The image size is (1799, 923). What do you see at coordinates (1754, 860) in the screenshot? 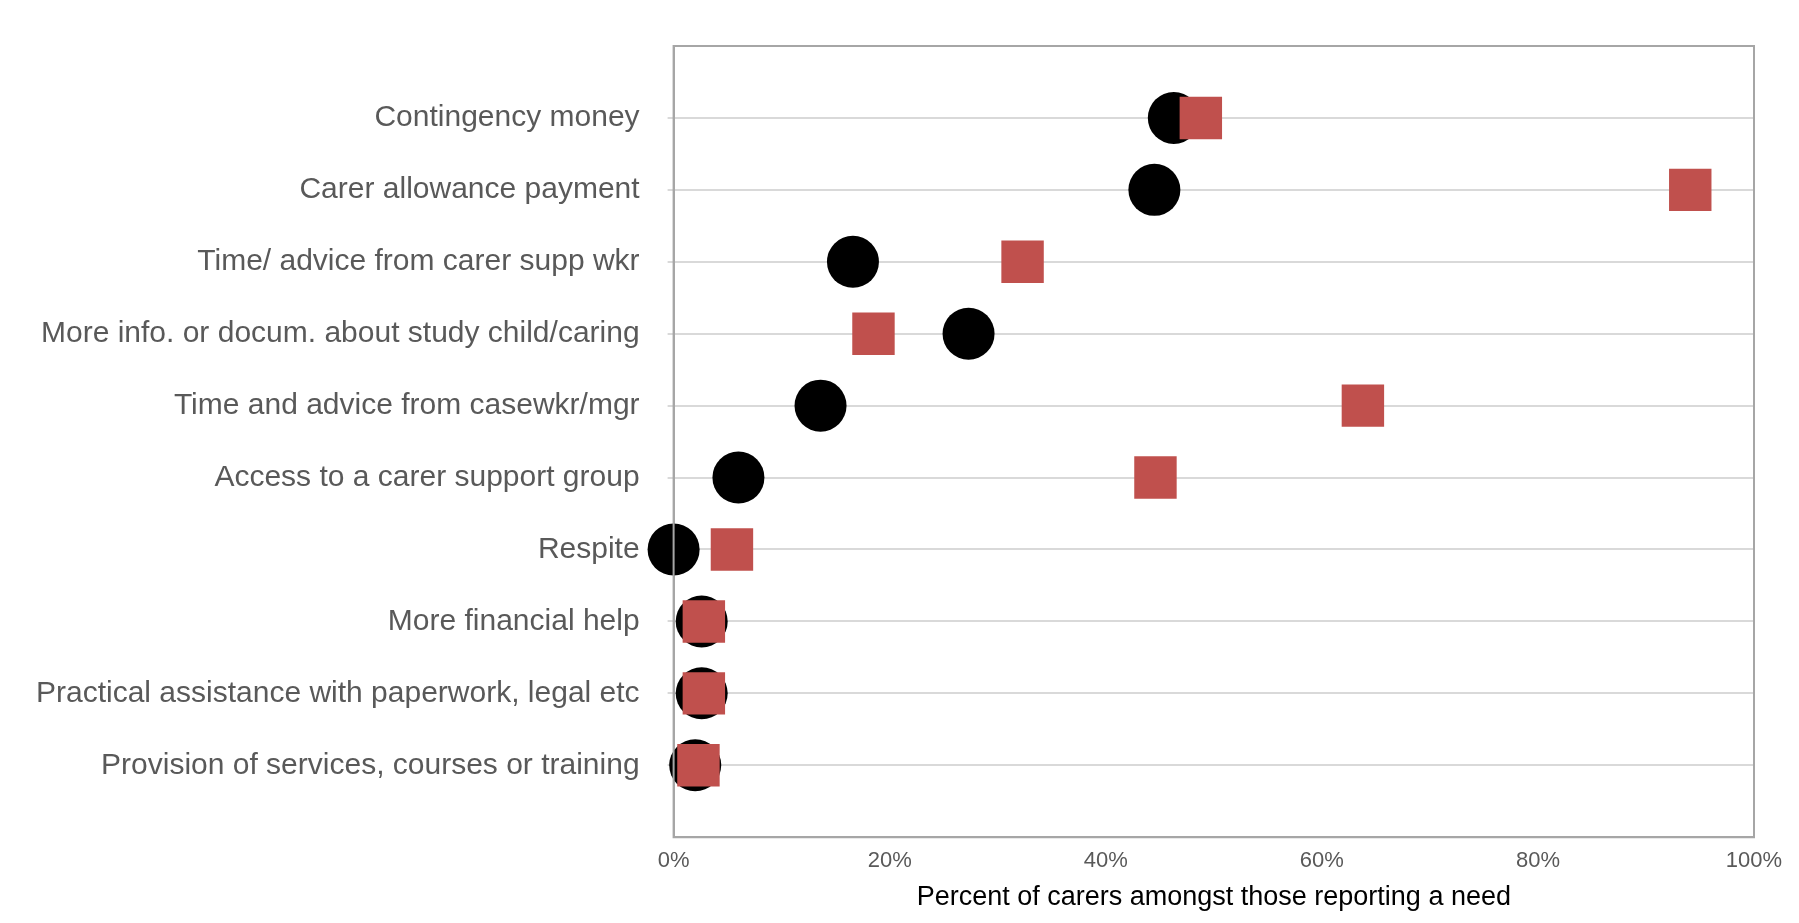
I see `x-tick-label: 100%` at bounding box center [1754, 860].